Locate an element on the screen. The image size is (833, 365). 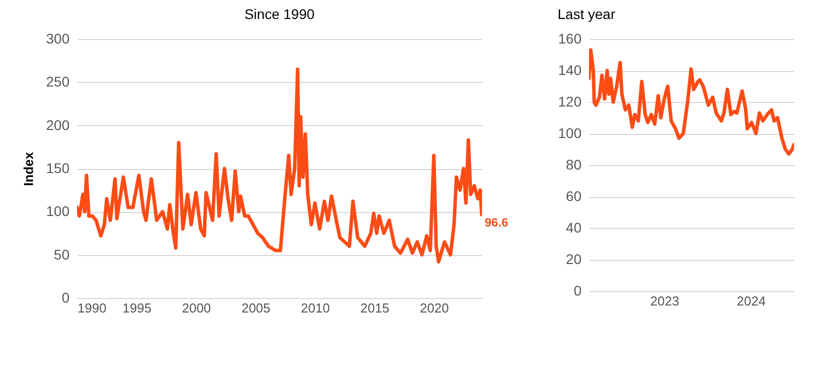
annotation: 96.6 is located at coordinates (496, 223).